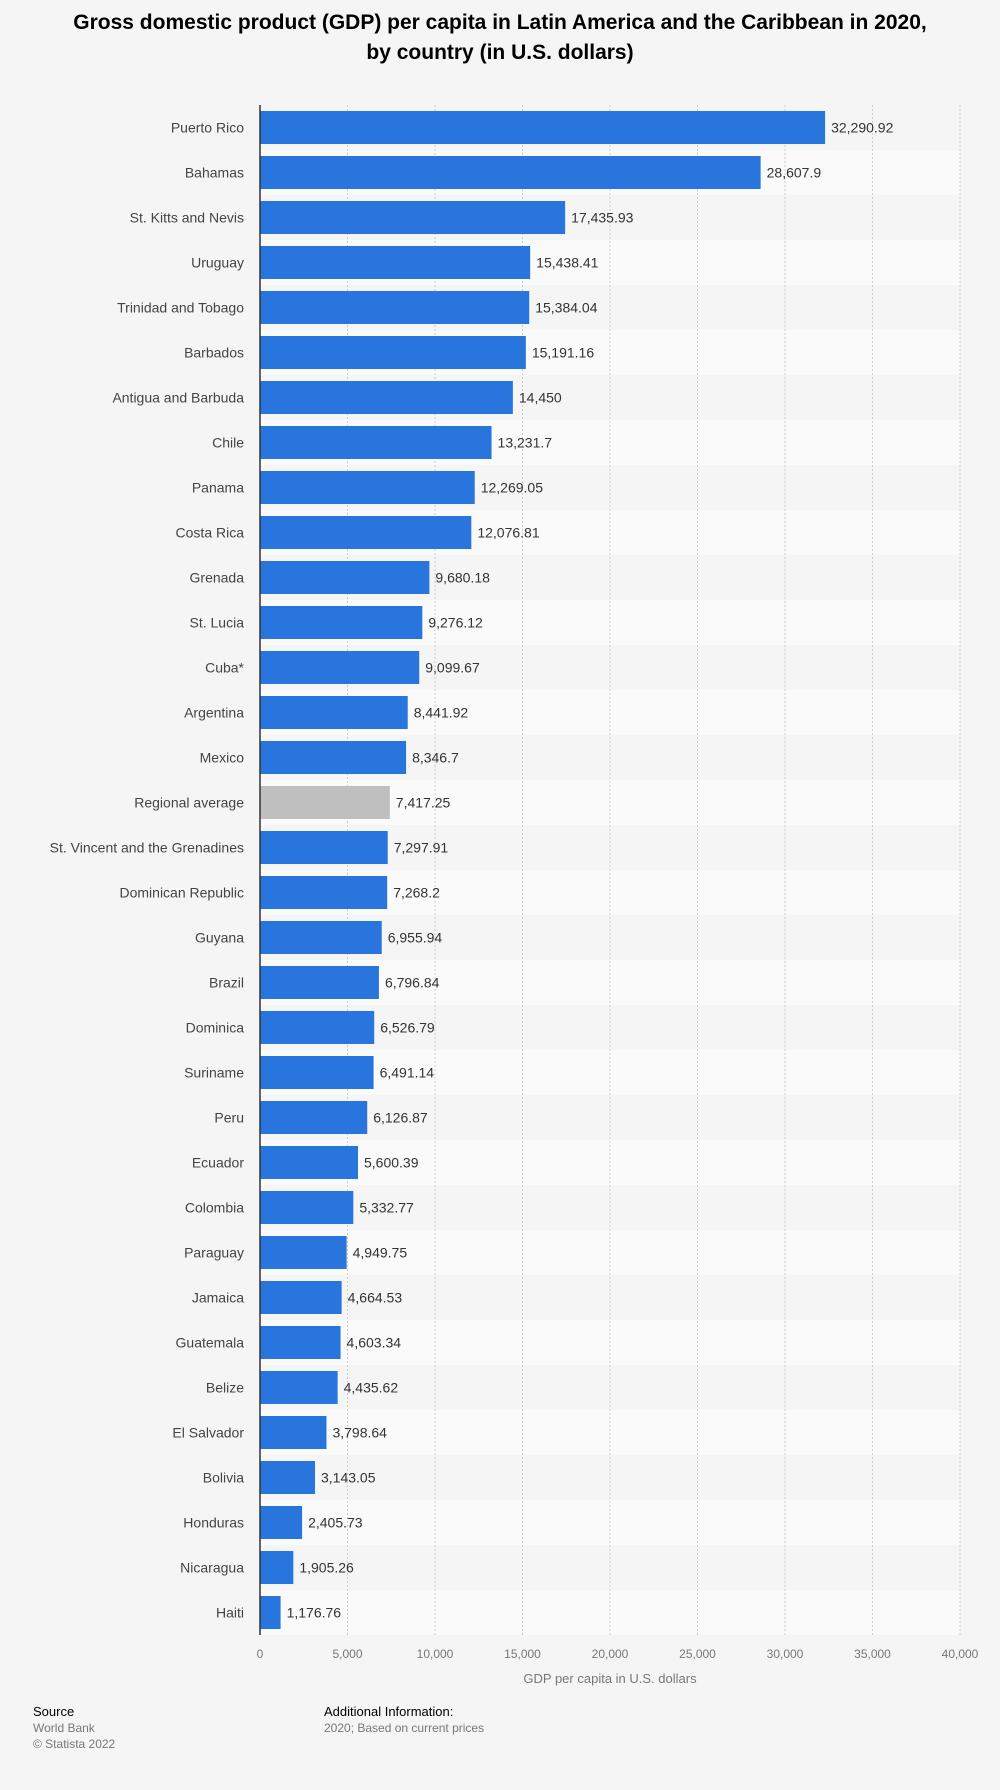  Describe the element at coordinates (872, 1654) in the screenshot. I see `x-tick-label: 35,000` at that location.